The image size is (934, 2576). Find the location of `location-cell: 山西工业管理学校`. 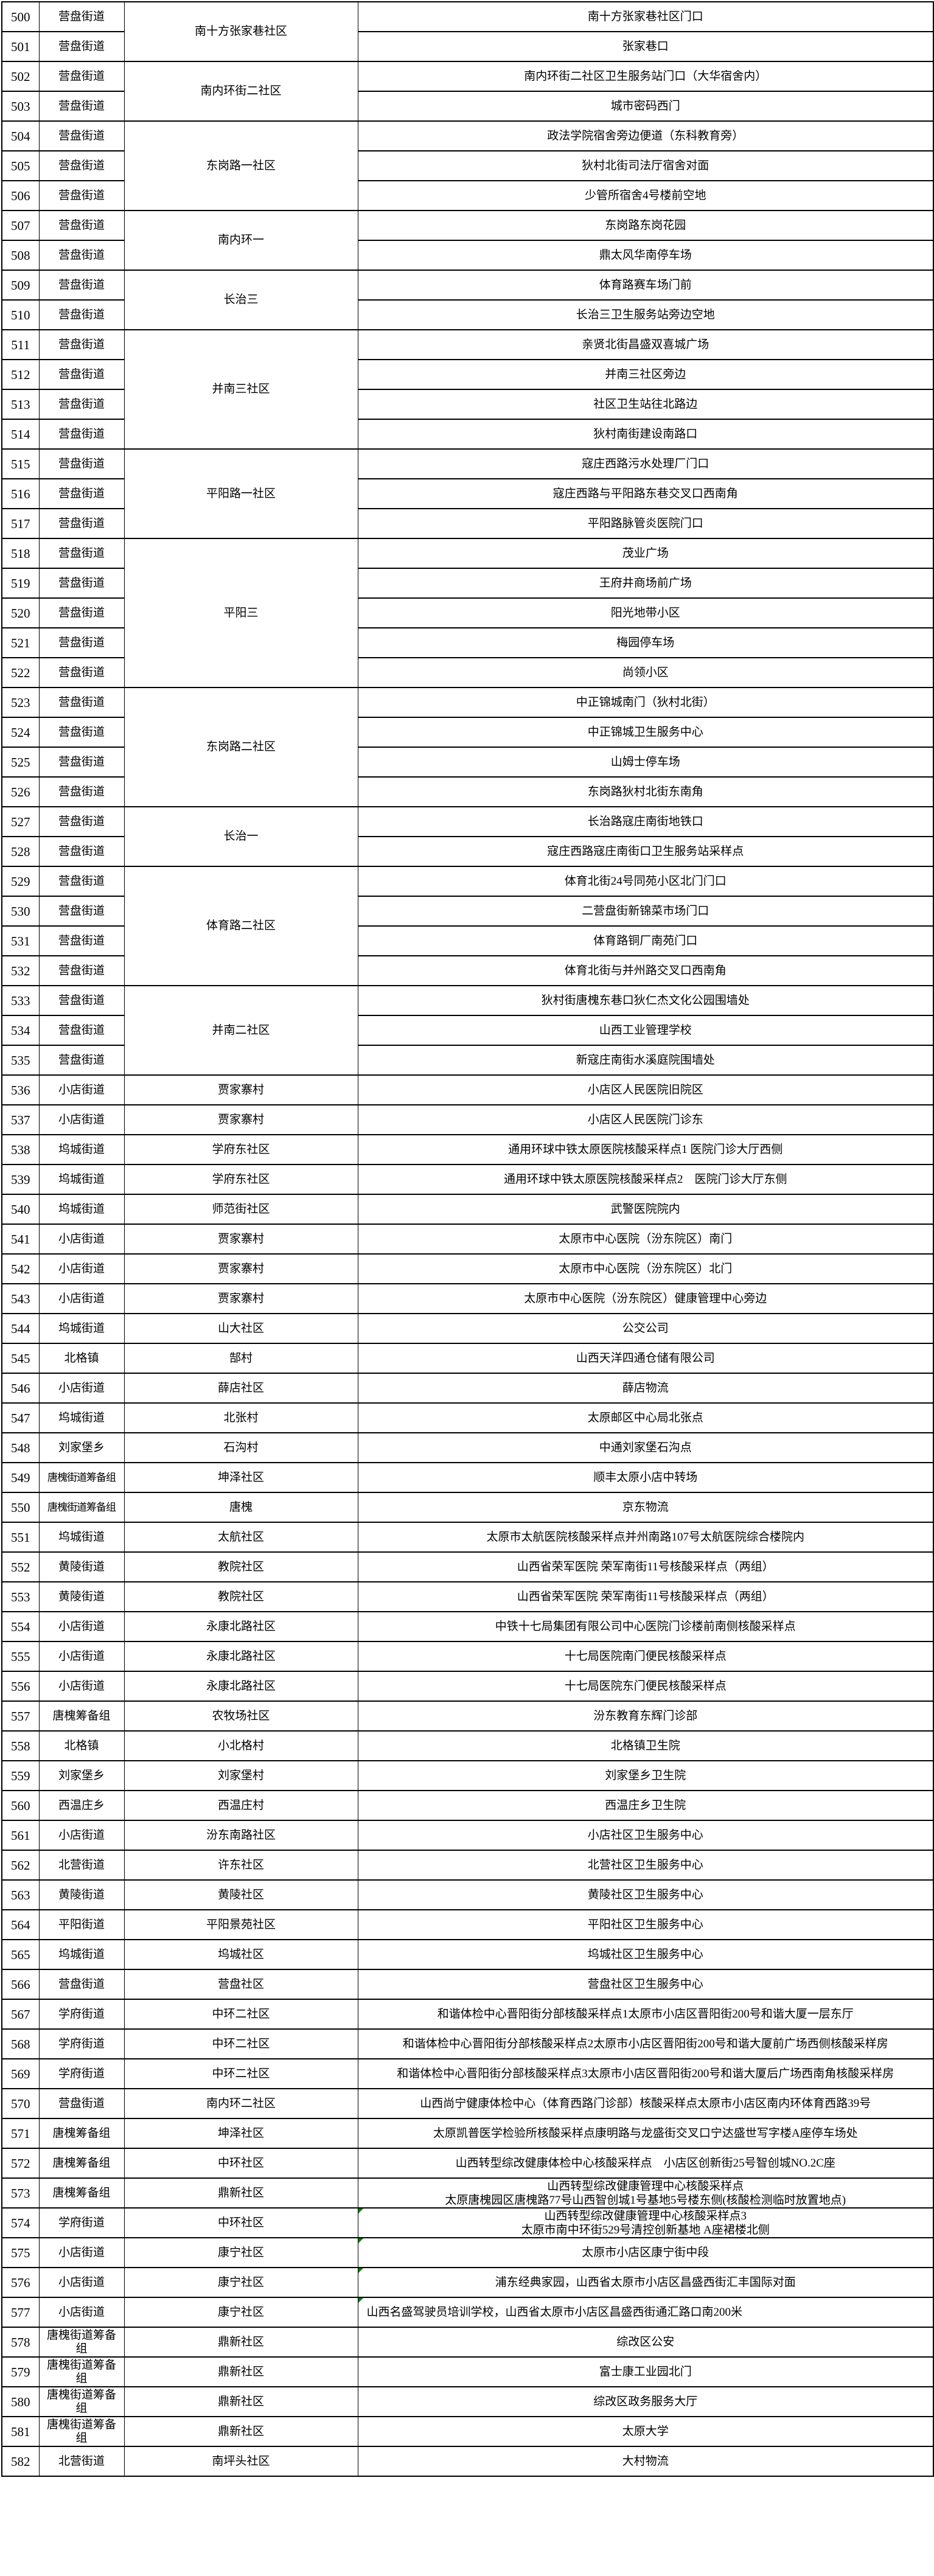

location-cell: 山西工业管理学校 is located at coordinates (645, 1030).